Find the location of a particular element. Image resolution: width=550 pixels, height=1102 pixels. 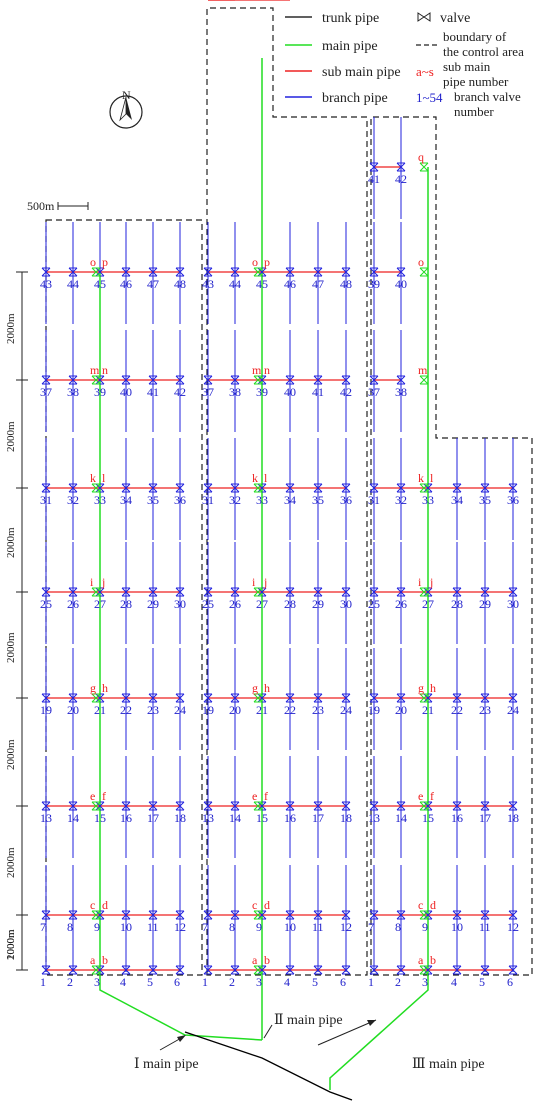

branch-number-label: 2 is located at coordinates (232, 982).